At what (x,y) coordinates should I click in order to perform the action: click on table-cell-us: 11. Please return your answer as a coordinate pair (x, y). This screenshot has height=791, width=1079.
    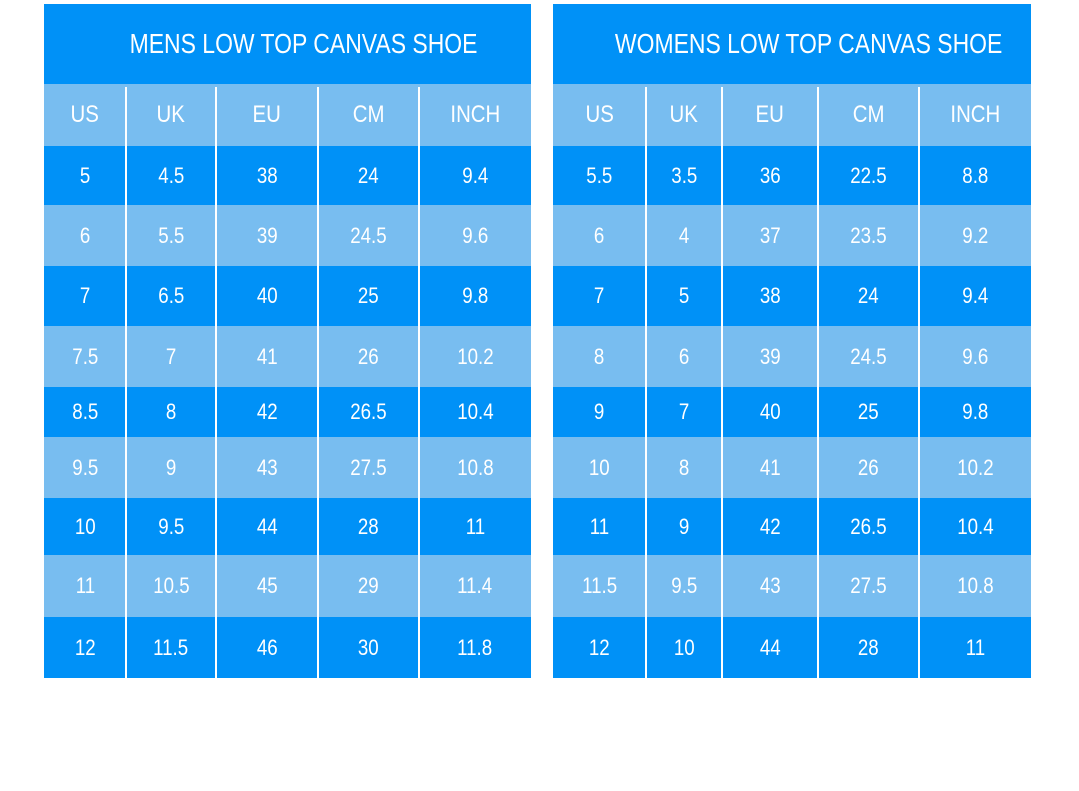
    Looking at the image, I should click on (599, 526).